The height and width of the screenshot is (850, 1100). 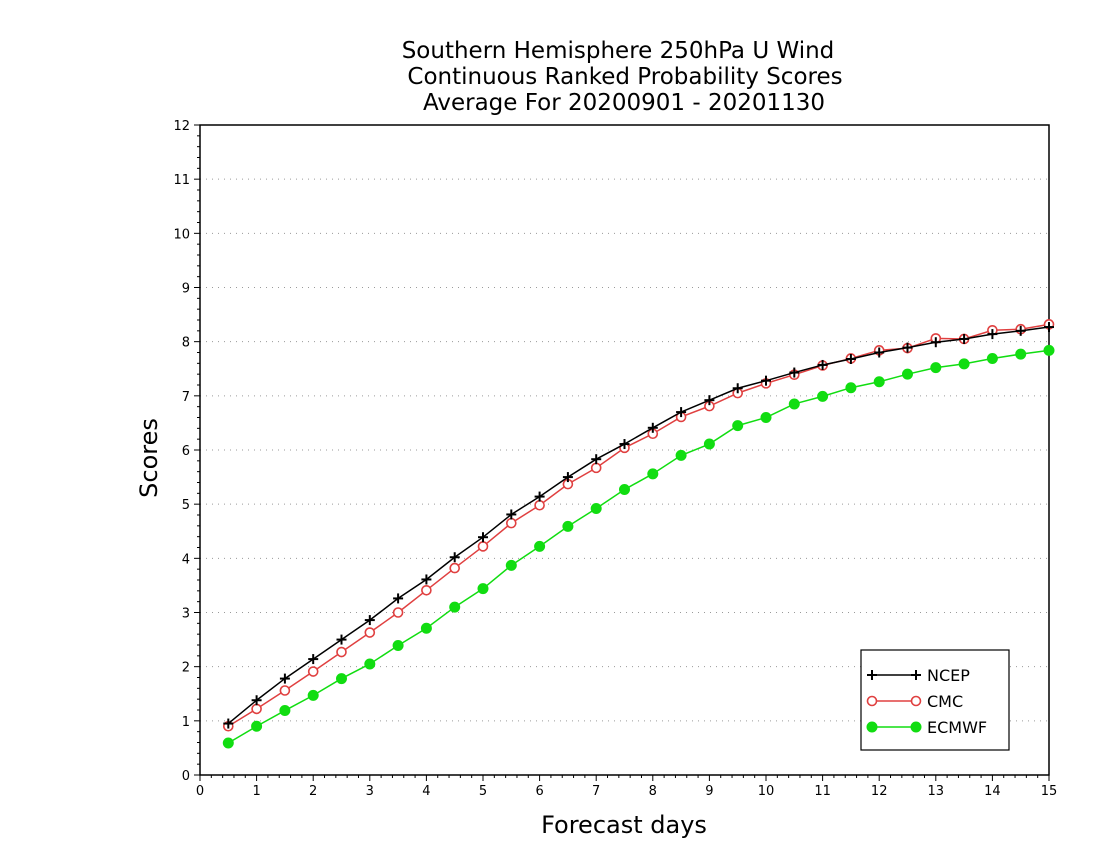 I want to click on y-tick-label: 1, so click(x=186, y=722).